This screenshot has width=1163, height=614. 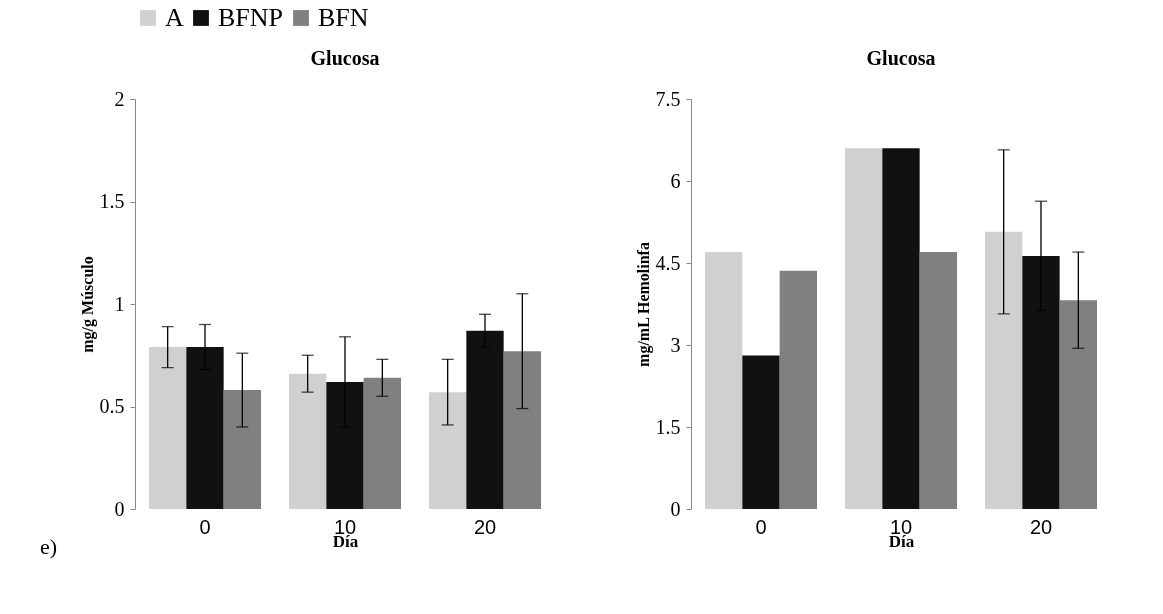 I want to click on text: e), so click(x=49, y=546).